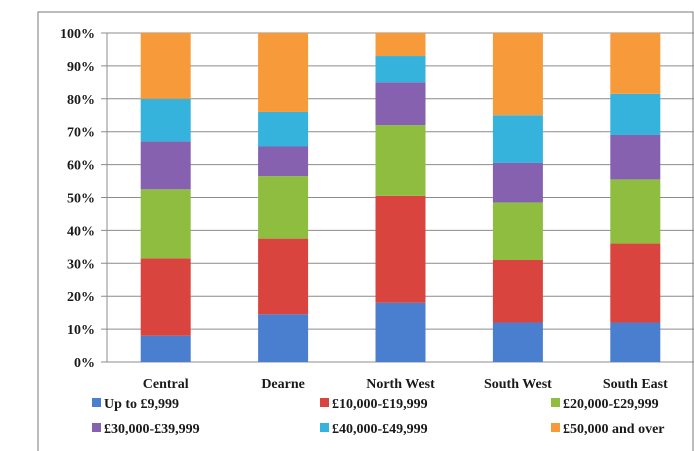  I want to click on y-tick-label: 70%, so click(81, 133).